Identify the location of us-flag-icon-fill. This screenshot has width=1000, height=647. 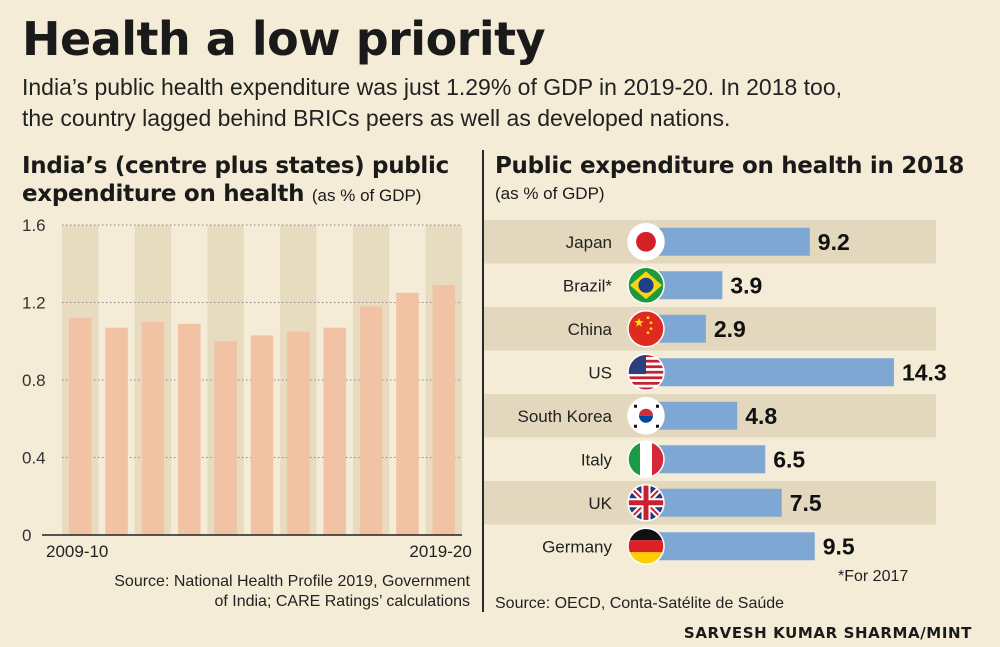
(646, 372).